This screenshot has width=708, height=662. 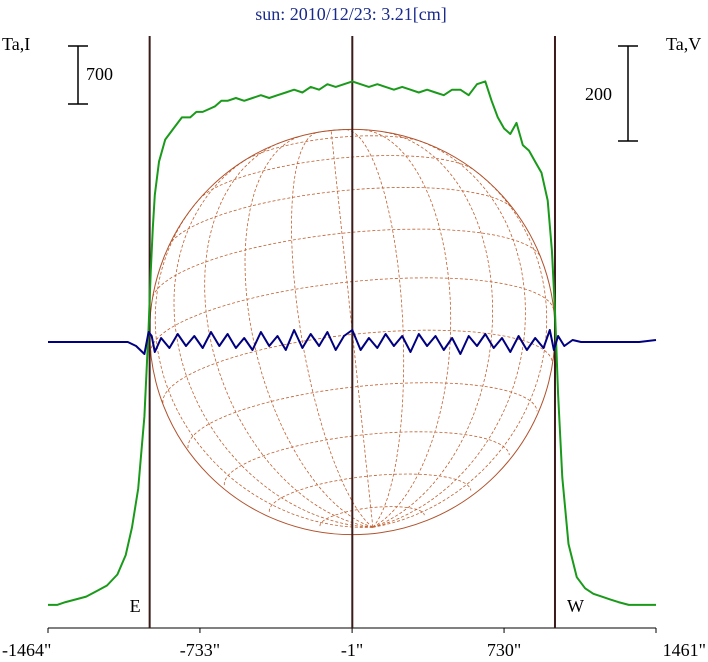 I want to click on scale-bar-right, so click(x=628, y=93).